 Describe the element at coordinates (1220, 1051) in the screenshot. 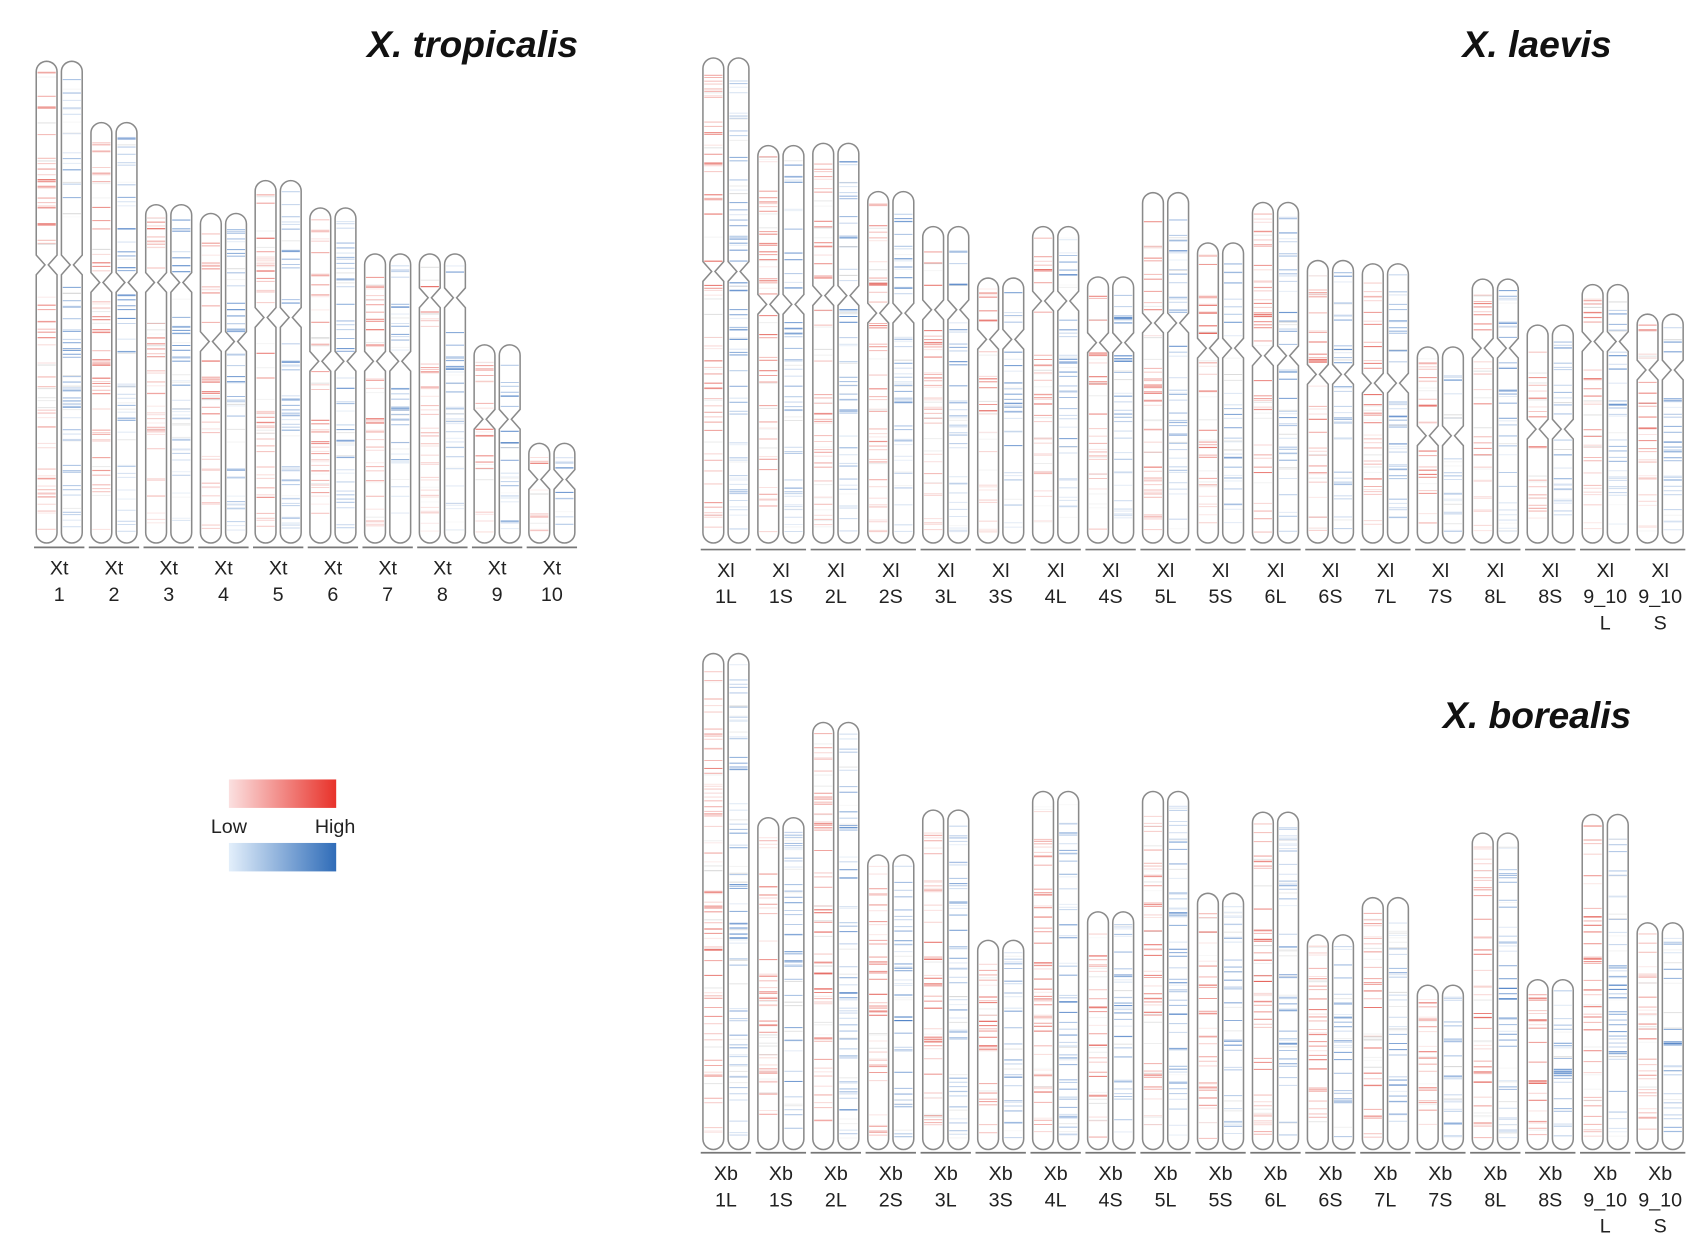

I see `chromosome-pair: Xb 5S` at that location.